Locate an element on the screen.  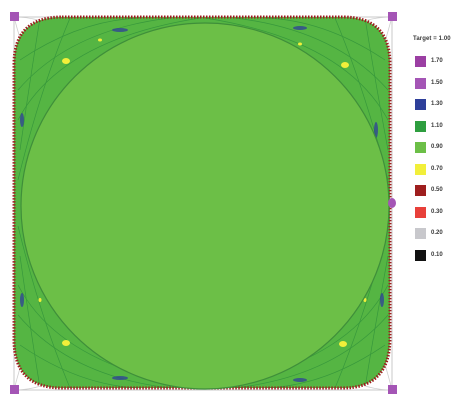
legend-item: 1.70 is located at coordinates (442, 62).